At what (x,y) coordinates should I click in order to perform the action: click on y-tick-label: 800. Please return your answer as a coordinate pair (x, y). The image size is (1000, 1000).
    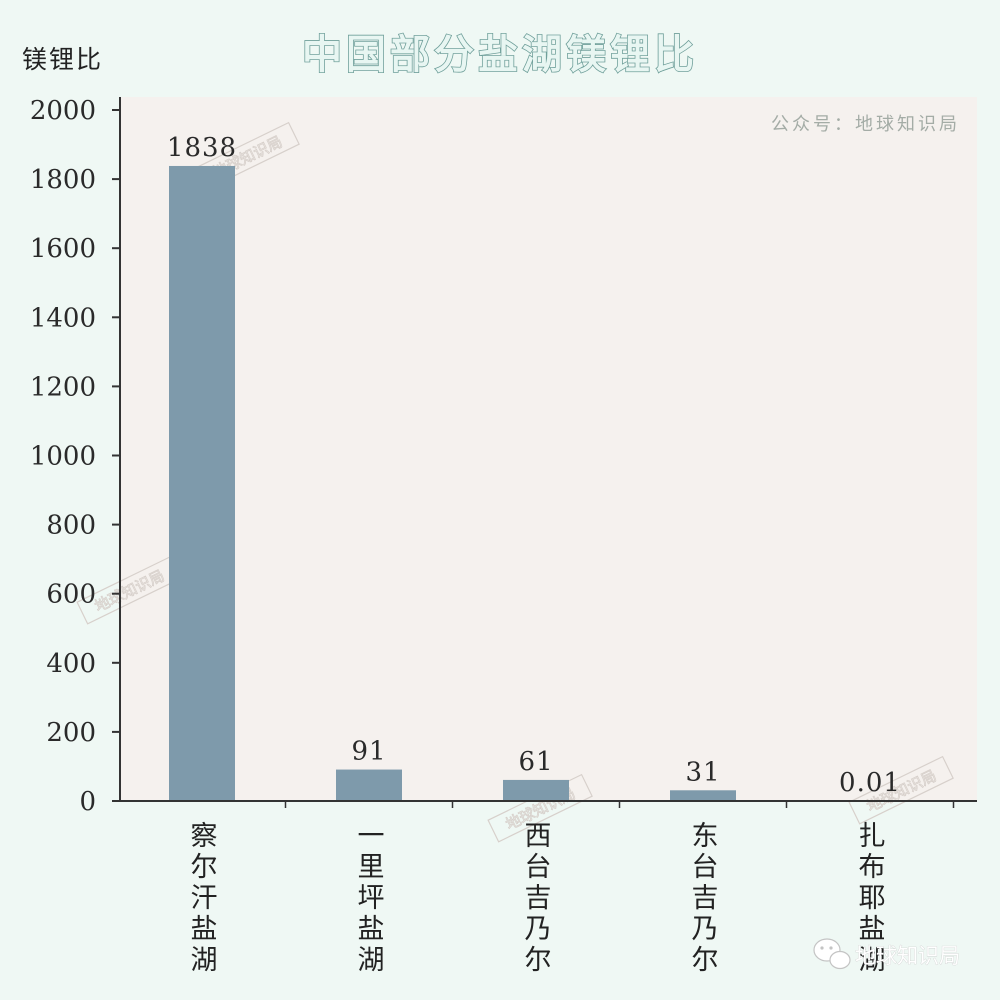
    Looking at the image, I should click on (71, 526).